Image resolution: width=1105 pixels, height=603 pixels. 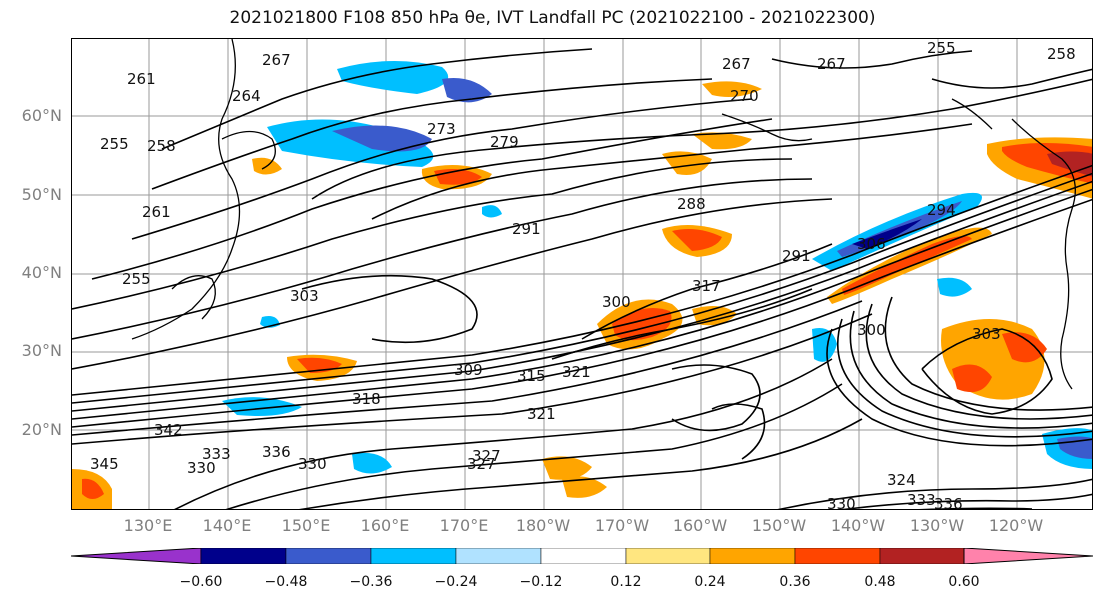 What do you see at coordinates (858, 525) in the screenshot?
I see `lon-label-140w: 140°W` at bounding box center [858, 525].